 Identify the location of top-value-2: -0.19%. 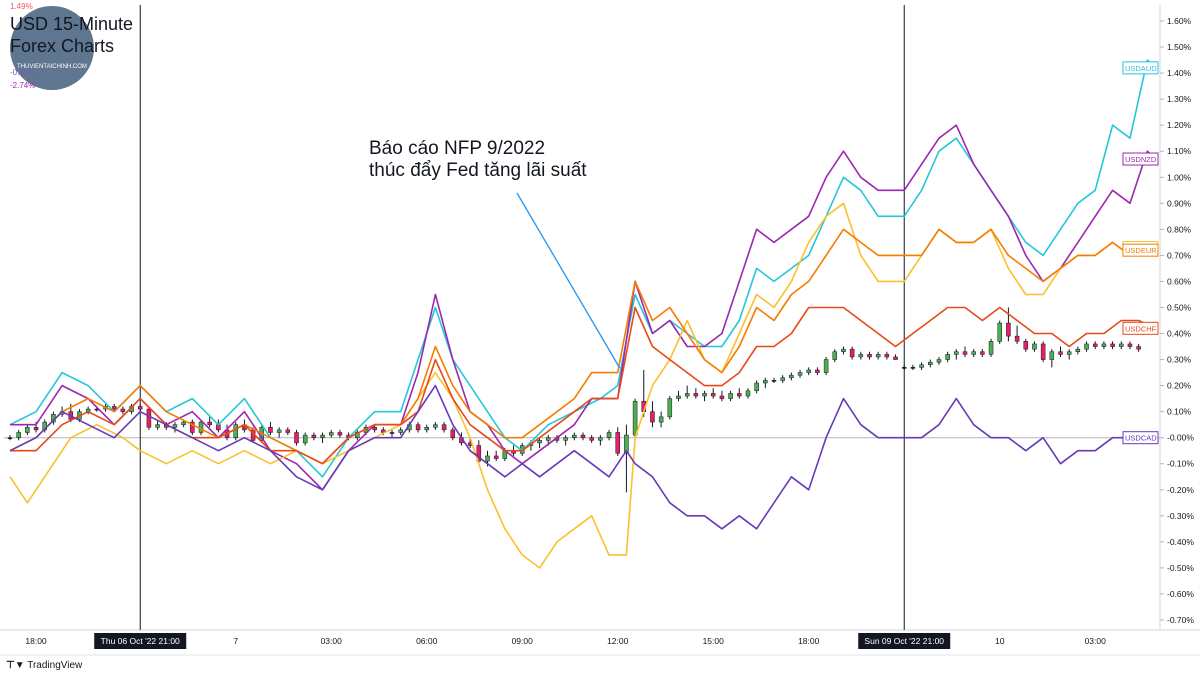
(23, 72).